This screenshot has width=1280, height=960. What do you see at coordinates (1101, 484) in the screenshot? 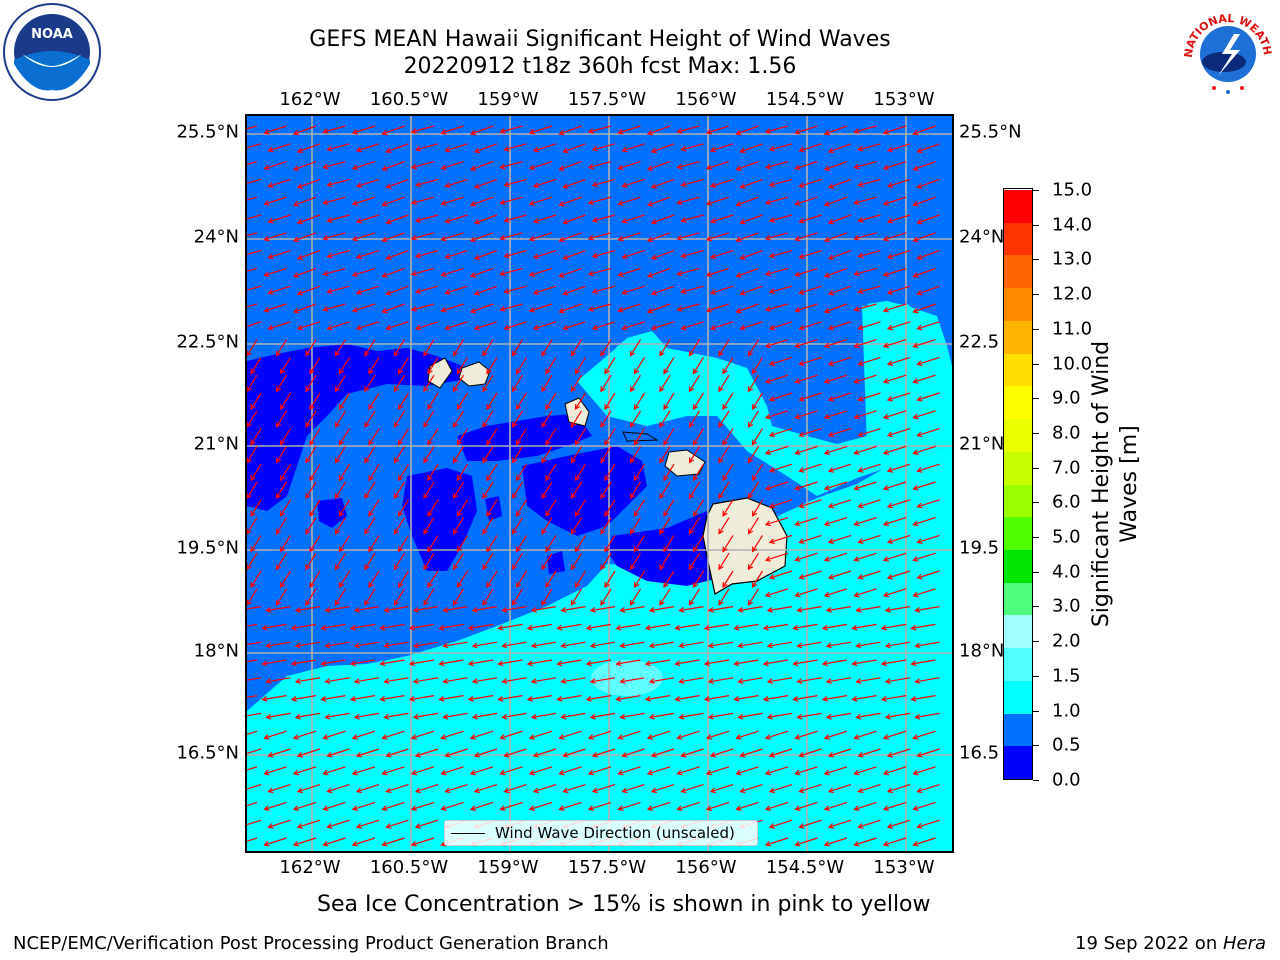
I see `colorbar-label-line1: Significant Height of Wind` at bounding box center [1101, 484].